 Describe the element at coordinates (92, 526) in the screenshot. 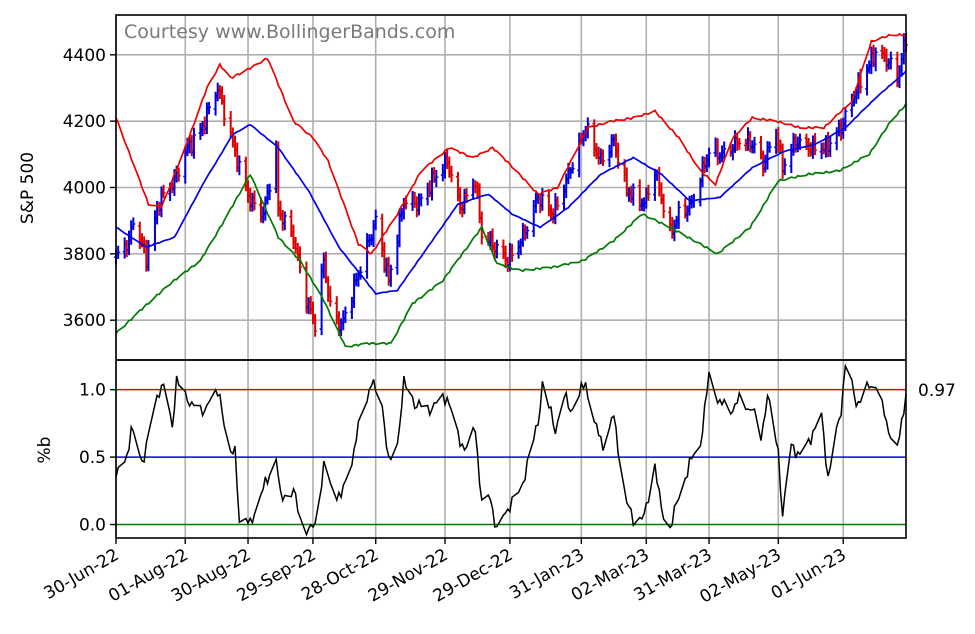

I see `y-tick-label: 0.0` at that location.